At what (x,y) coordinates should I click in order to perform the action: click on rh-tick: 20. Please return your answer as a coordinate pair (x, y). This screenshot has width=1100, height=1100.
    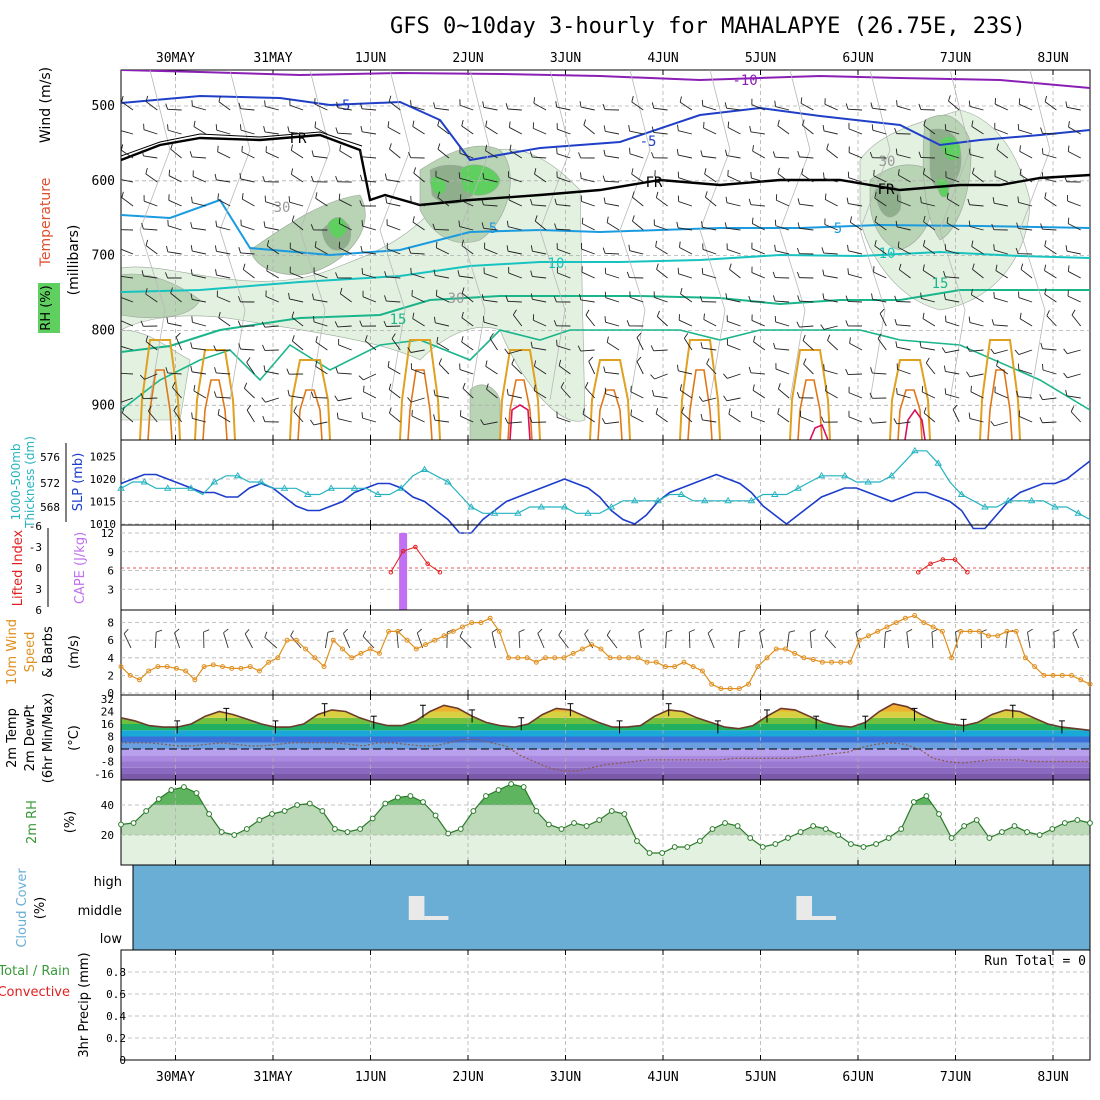
    Looking at the image, I should click on (107, 835).